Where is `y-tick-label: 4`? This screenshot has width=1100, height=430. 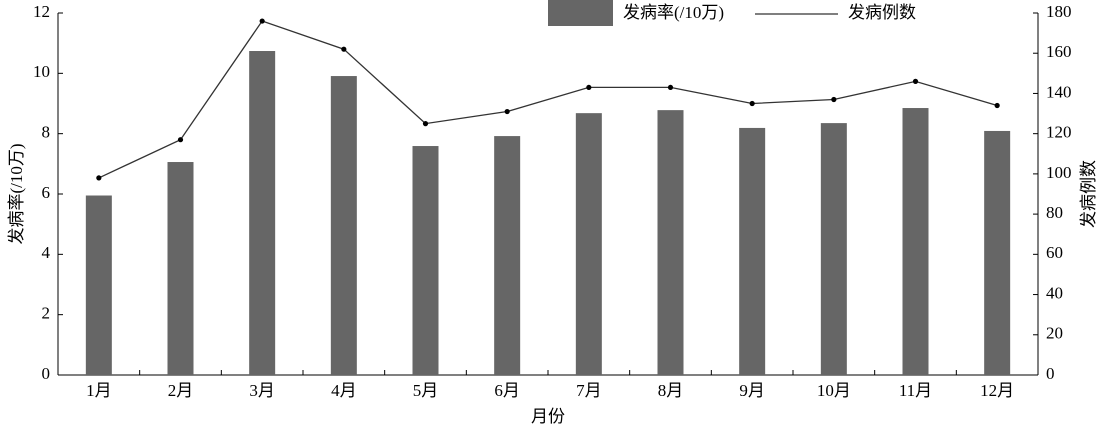 y-tick-label: 4 is located at coordinates (46, 252).